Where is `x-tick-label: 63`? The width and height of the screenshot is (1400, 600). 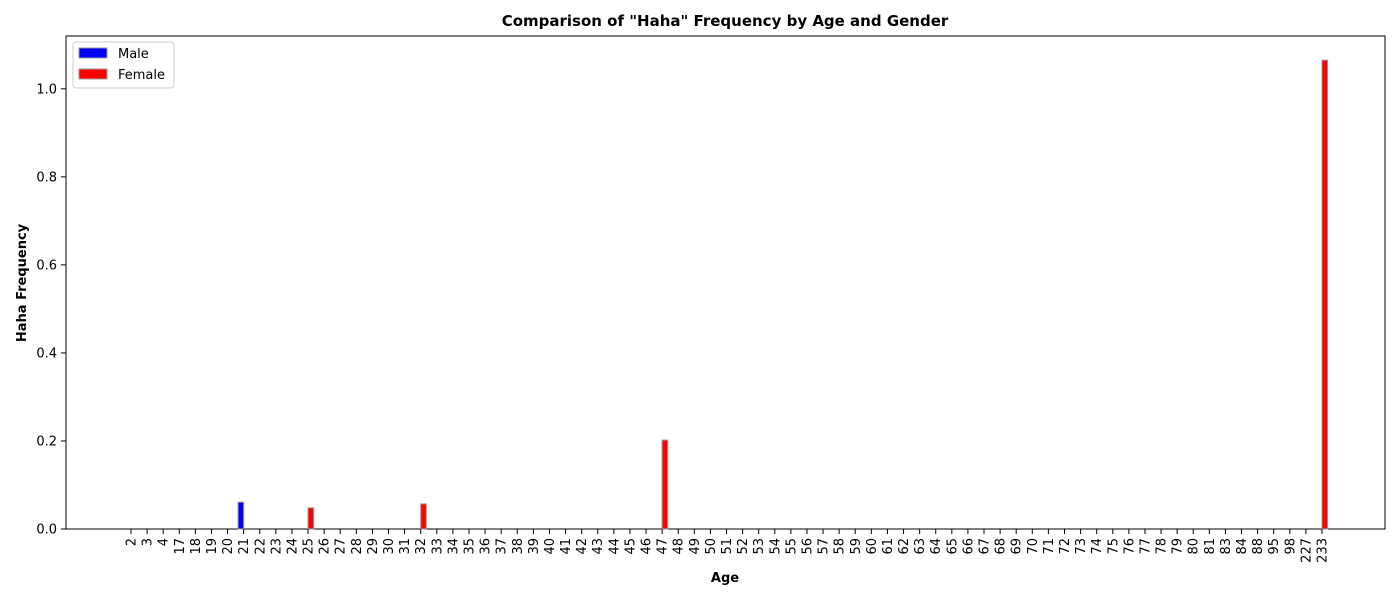 x-tick-label: 63 is located at coordinates (920, 546).